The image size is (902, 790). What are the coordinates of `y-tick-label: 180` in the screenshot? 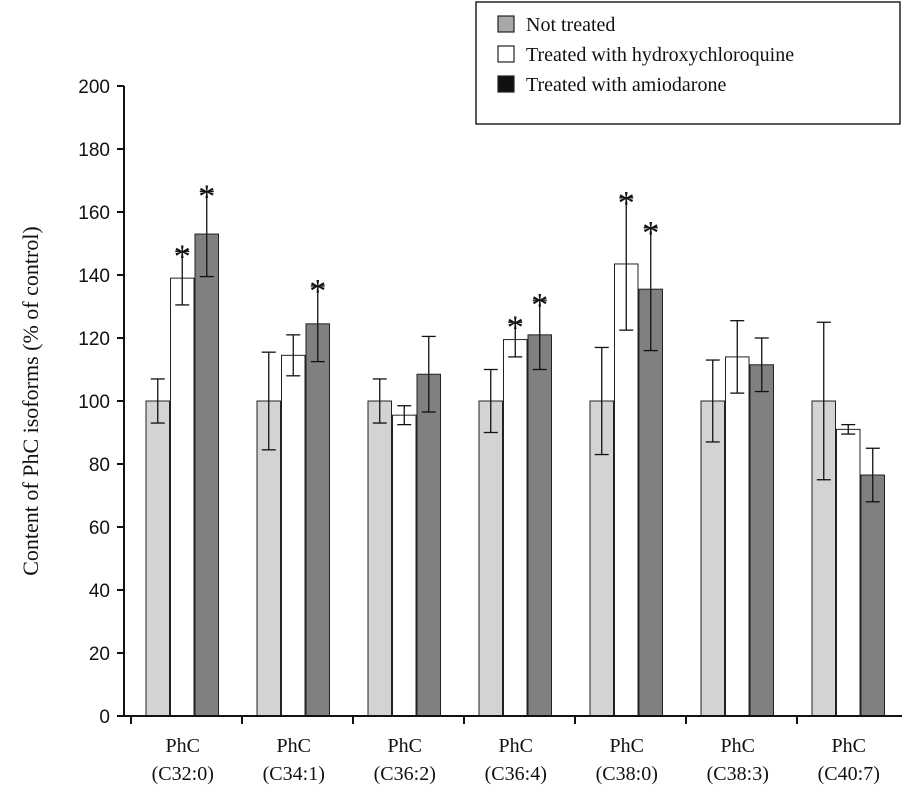 It's located at (94, 150).